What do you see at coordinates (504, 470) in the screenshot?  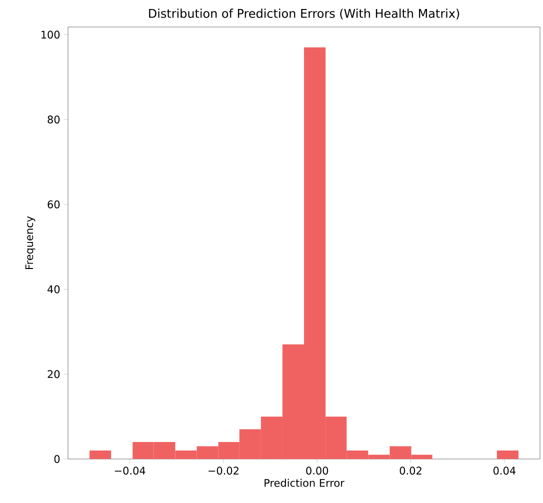 I see `x-tick-label: 0.04` at bounding box center [504, 470].